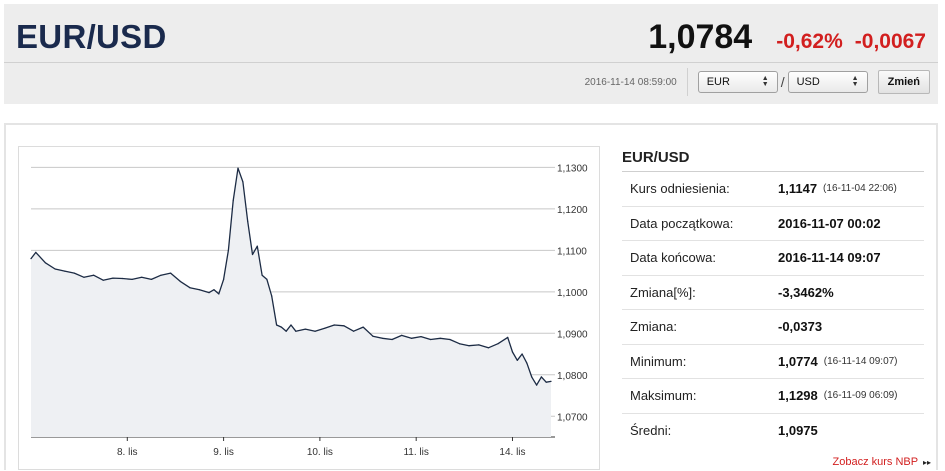 The image size is (945, 471). What do you see at coordinates (773, 189) in the screenshot?
I see `info-row: Kurs odniesienia: 1,1147 (16-11-04 22:06)` at bounding box center [773, 189].